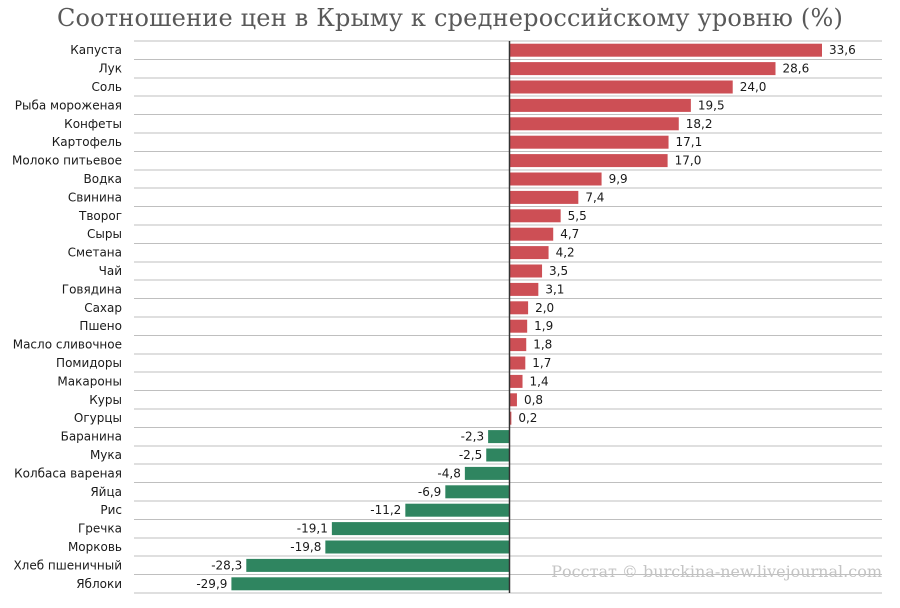 The image size is (900, 608). I want to click on category-label: Сахар, so click(103, 308).